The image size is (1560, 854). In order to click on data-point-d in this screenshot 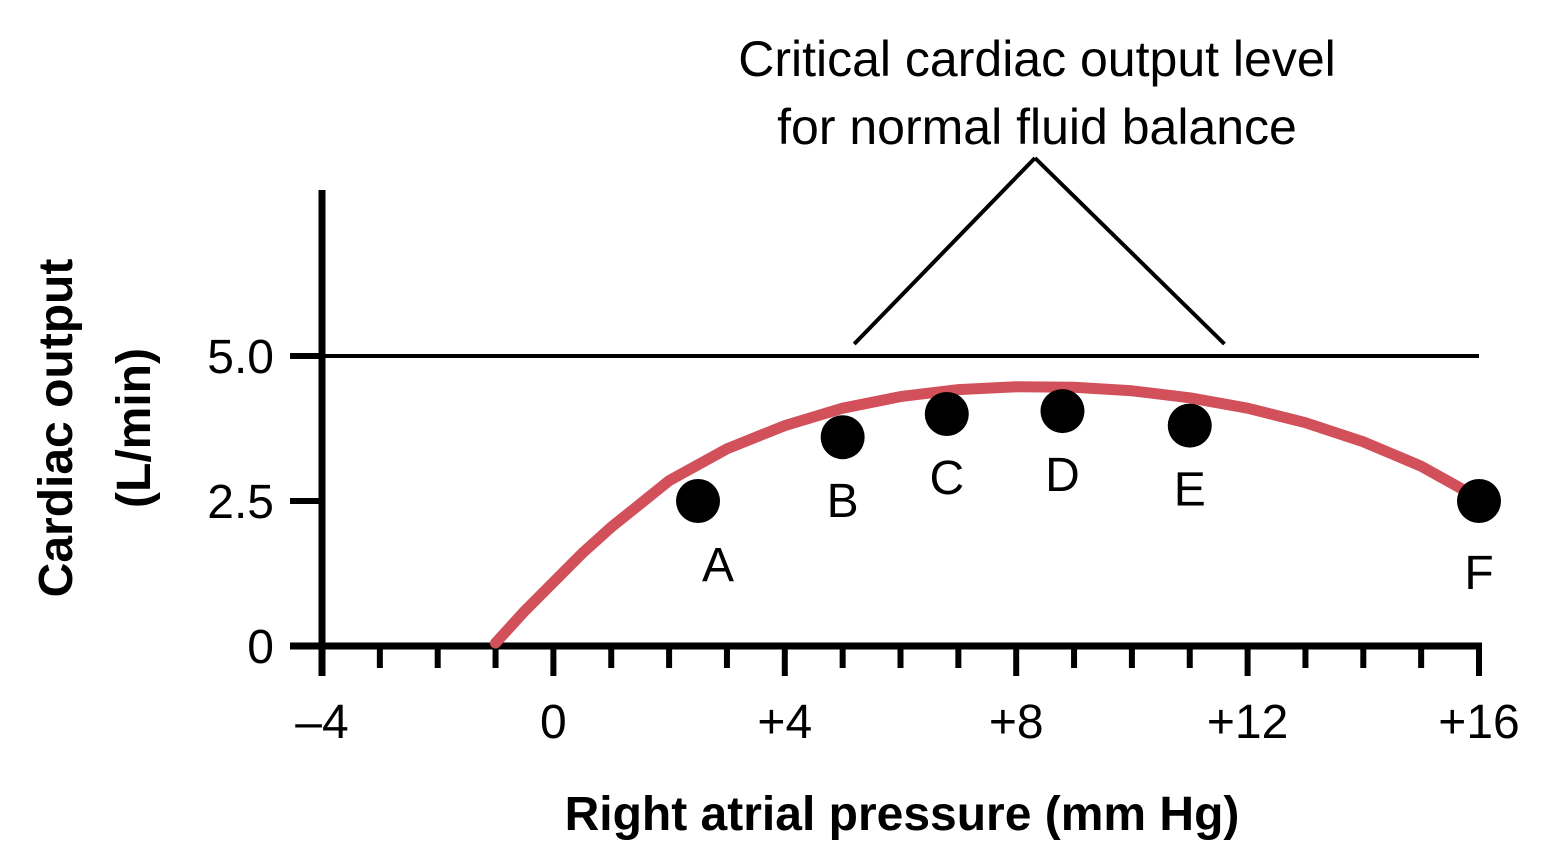, I will do `click(1062, 411)`.